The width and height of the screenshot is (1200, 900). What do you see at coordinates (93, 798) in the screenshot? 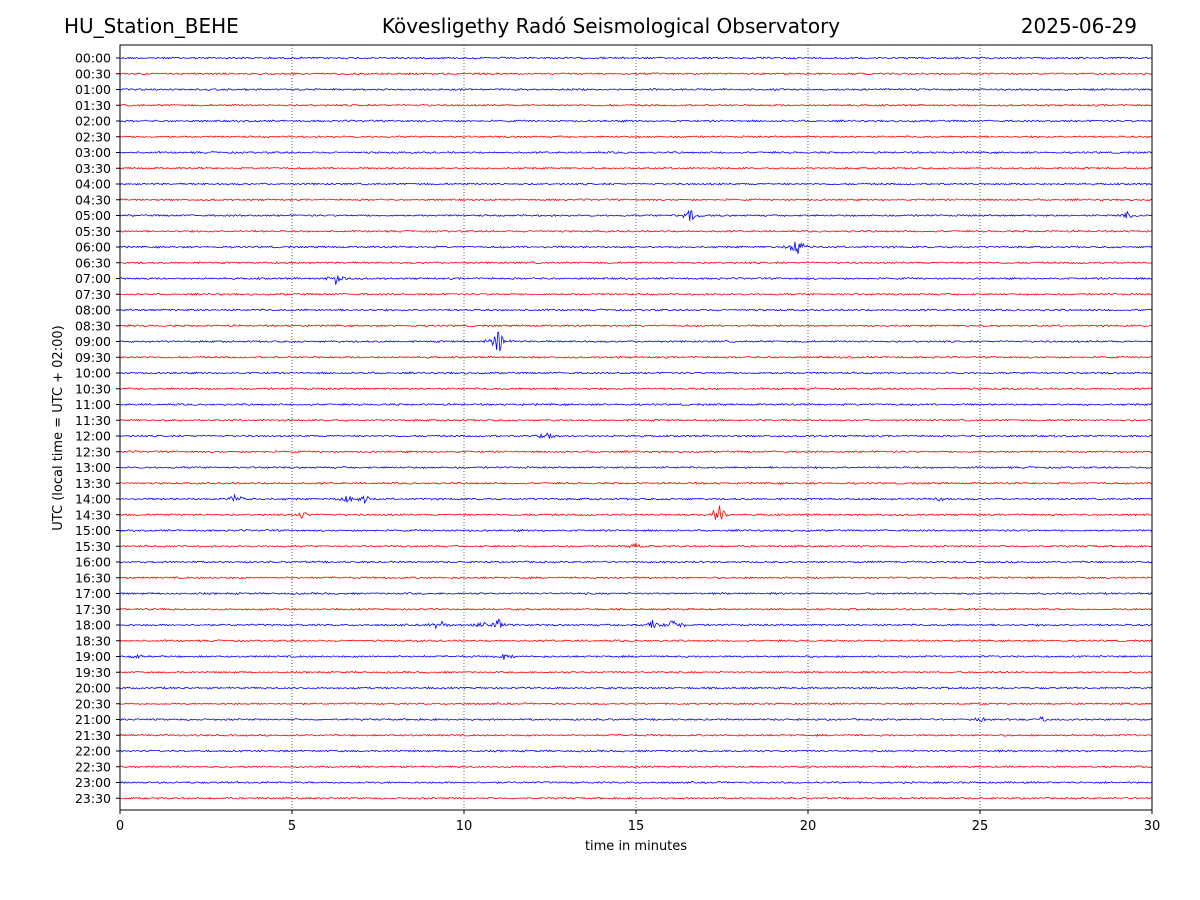
I see `y-tick-label: 23:30` at bounding box center [93, 798].